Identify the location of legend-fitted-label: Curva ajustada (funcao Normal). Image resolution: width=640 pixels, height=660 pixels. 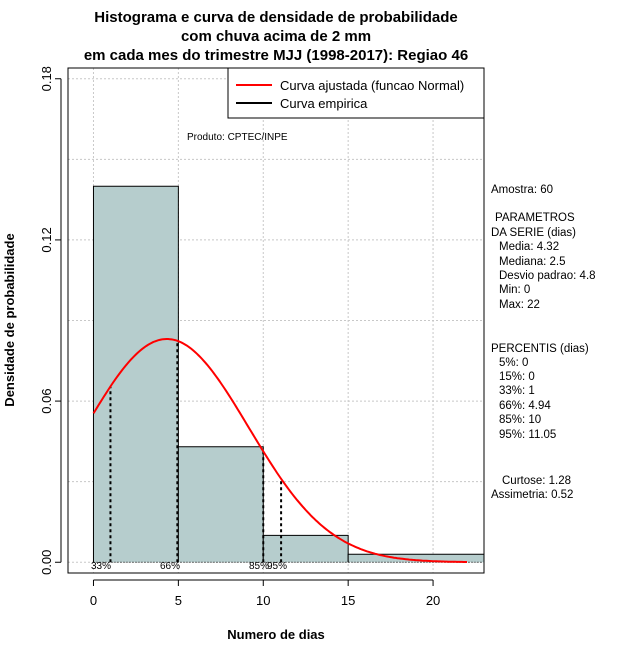
(372, 85).